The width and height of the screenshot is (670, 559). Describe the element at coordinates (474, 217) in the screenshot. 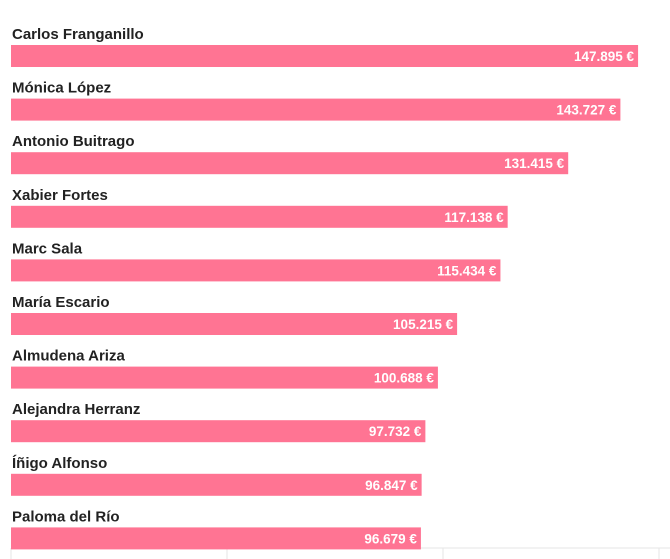

I see `value-label: 117.138 €` at that location.